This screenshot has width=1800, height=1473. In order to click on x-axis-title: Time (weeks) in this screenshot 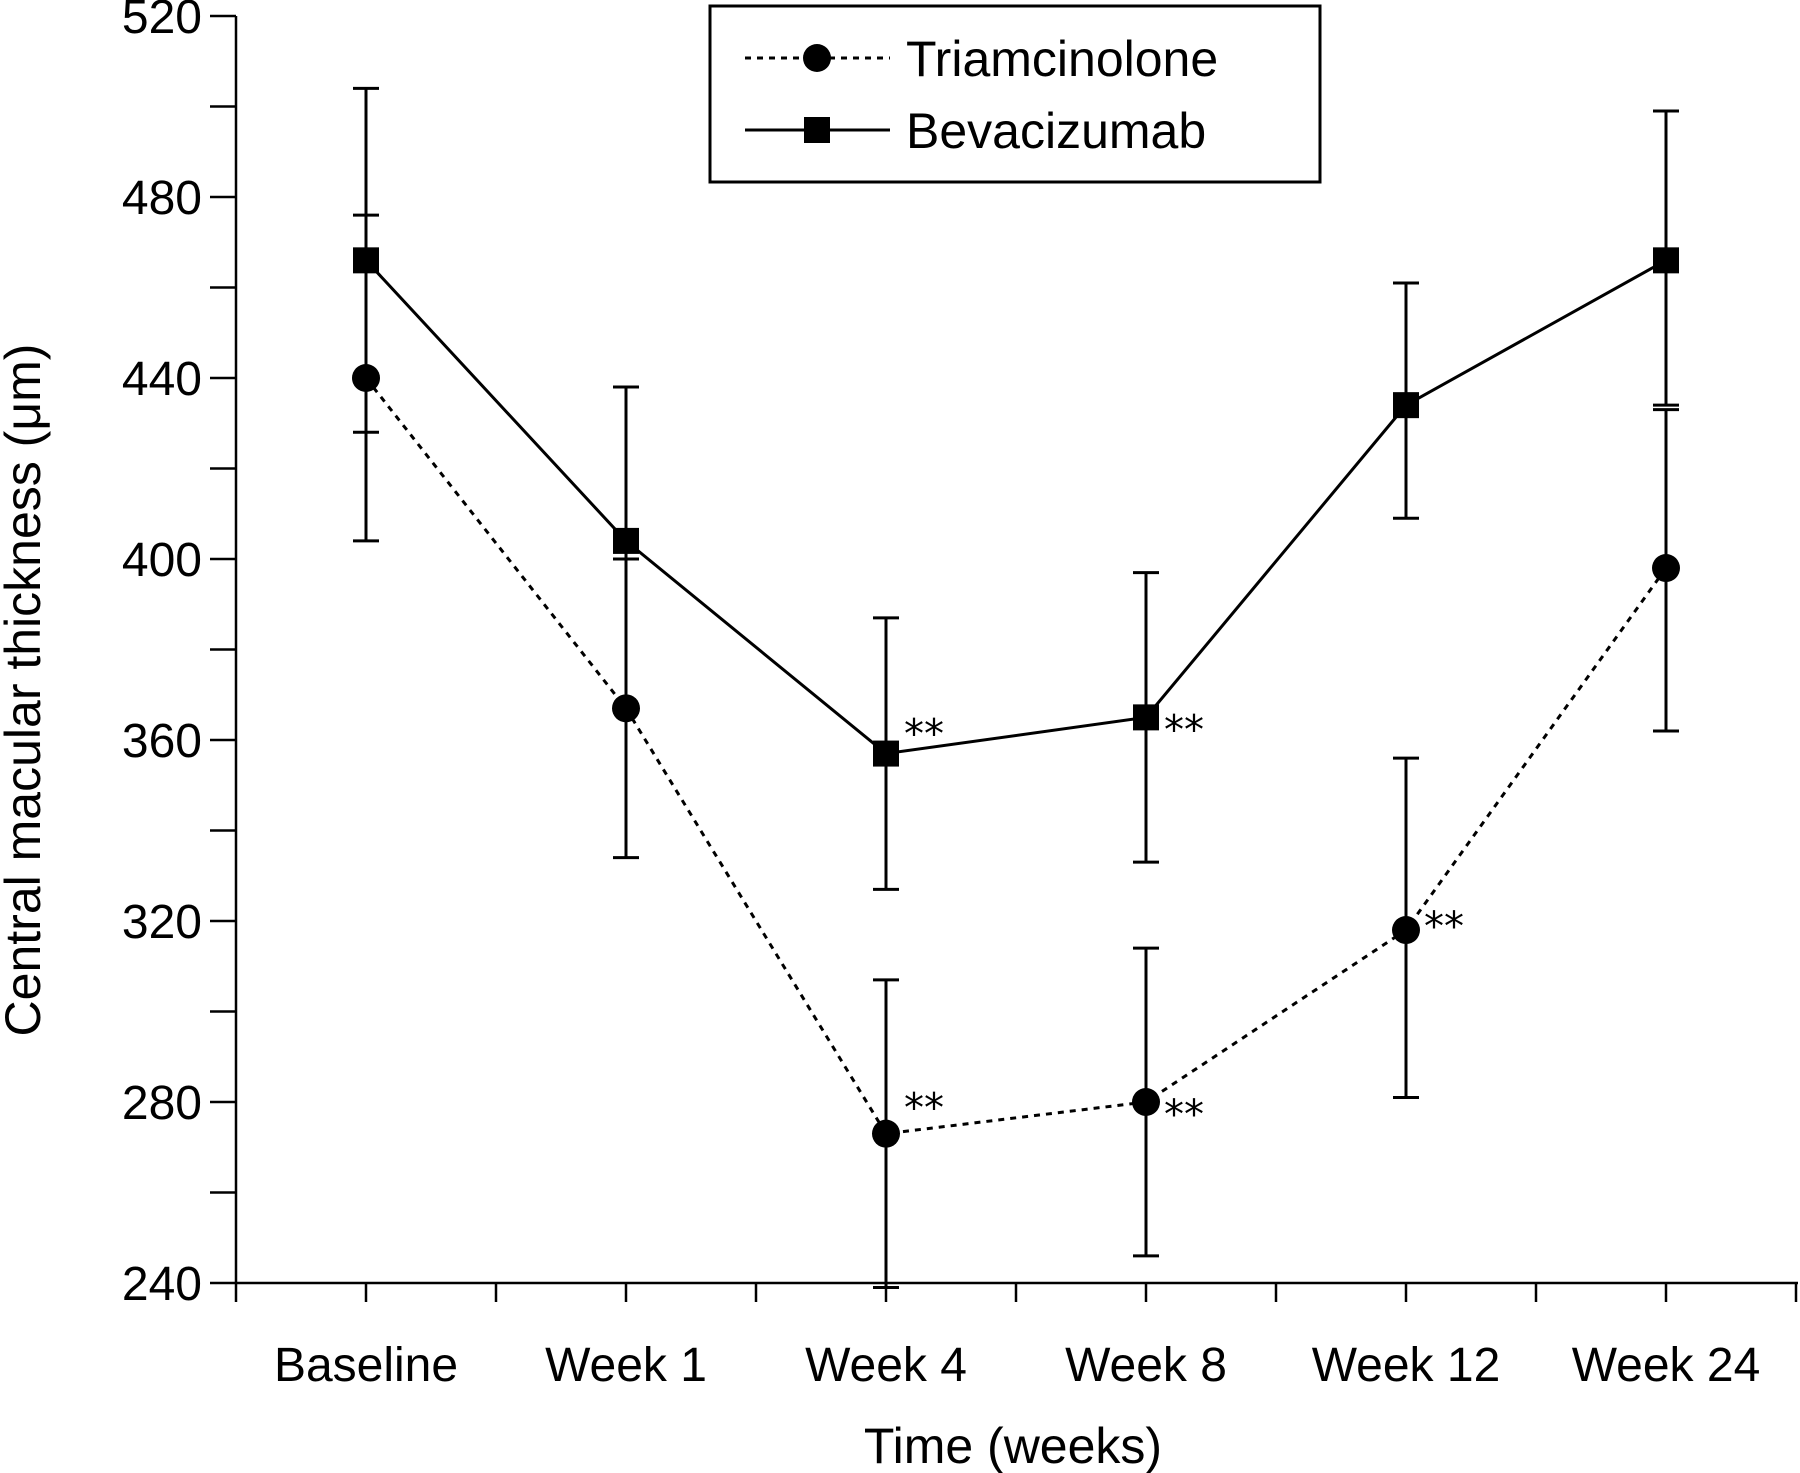, I will do `click(1013, 1445)`.